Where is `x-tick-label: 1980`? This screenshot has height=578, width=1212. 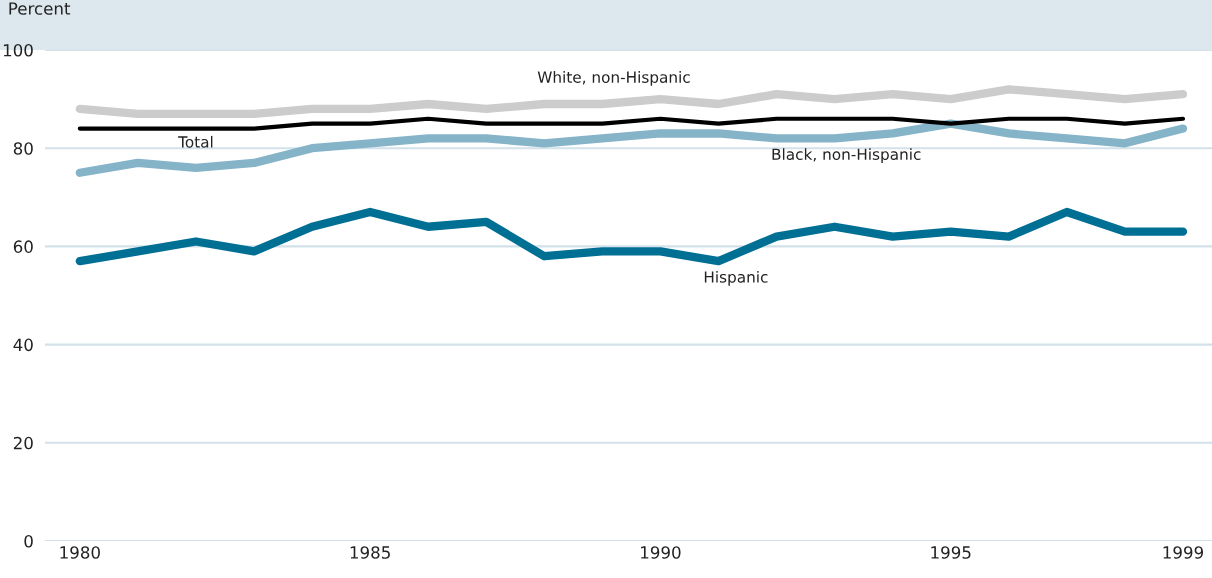 x-tick-label: 1980 is located at coordinates (80, 552).